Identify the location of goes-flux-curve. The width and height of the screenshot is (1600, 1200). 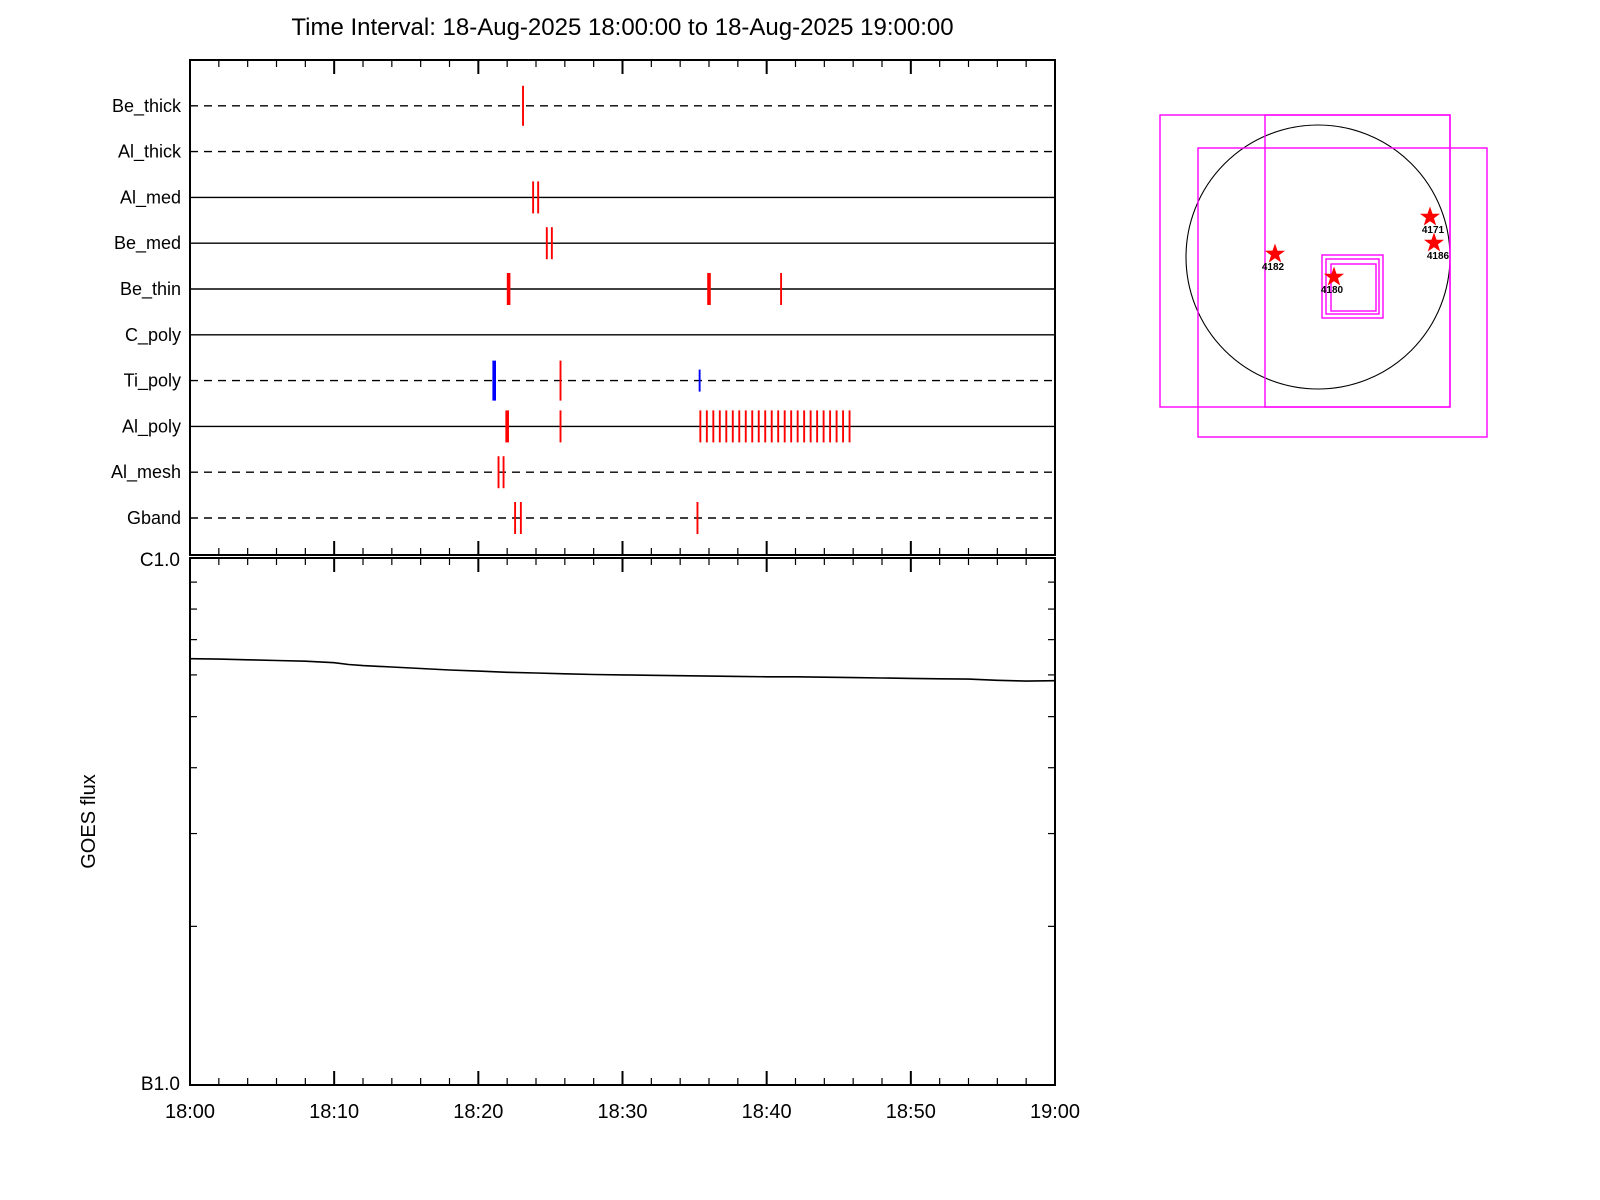
(622, 669).